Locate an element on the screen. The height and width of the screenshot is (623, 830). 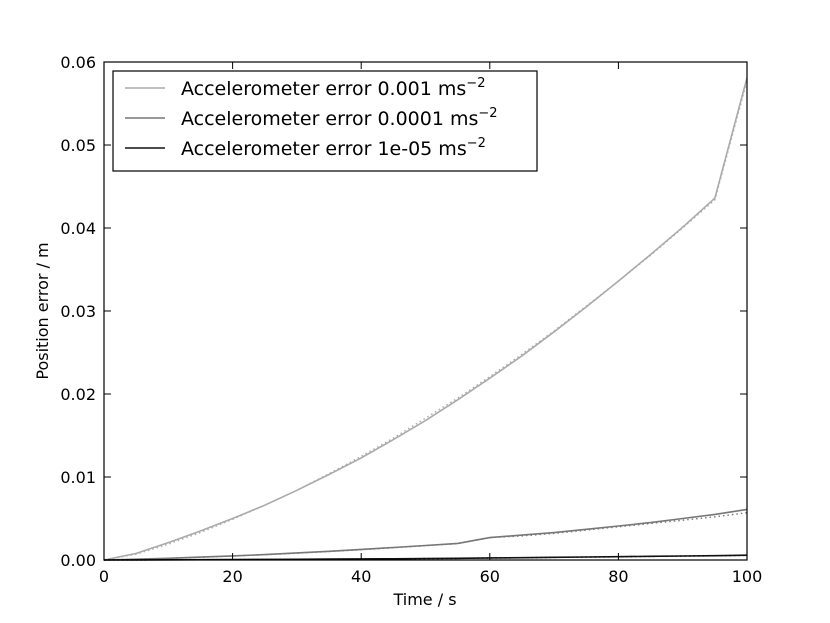
x-axis-label: Time / s is located at coordinates (424, 599).